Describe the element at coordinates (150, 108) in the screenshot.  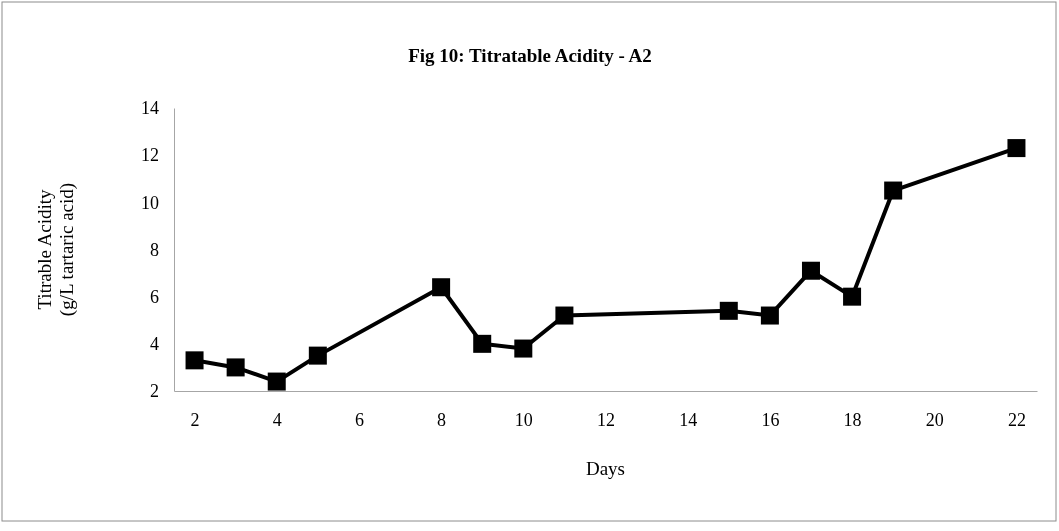
I see `y-tick-label: 14` at that location.